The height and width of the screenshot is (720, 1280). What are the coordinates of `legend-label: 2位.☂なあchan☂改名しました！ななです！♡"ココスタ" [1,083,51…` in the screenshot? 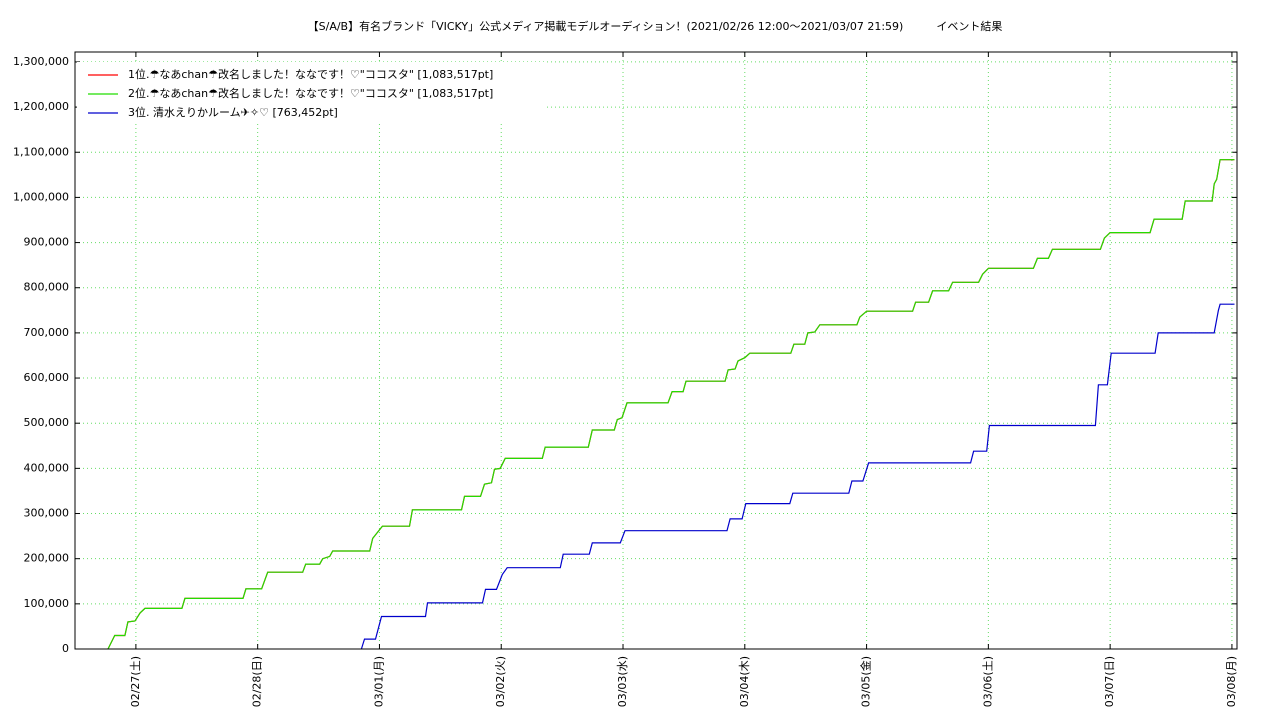 It's located at (310, 93).